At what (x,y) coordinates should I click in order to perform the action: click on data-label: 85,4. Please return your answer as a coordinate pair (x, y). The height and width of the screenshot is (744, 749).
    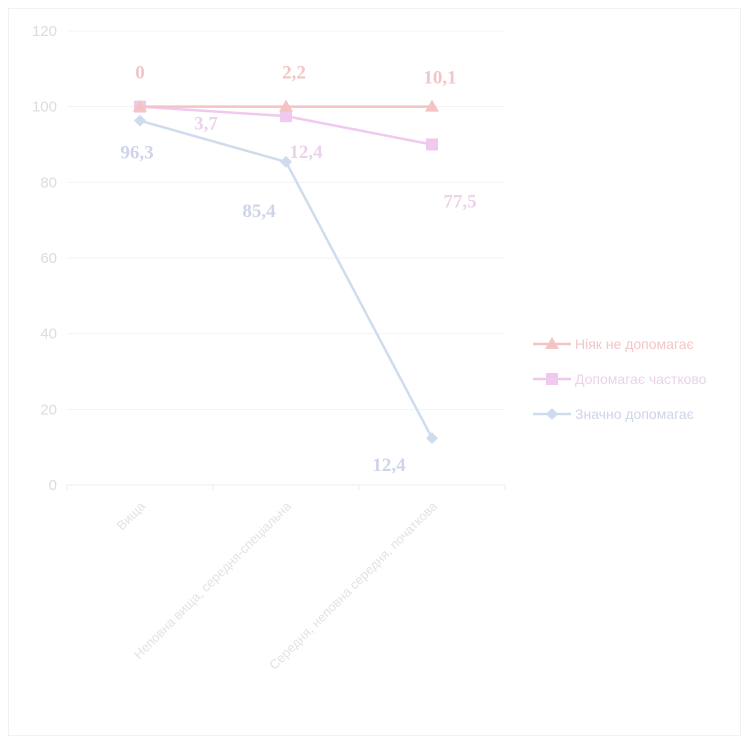
    Looking at the image, I should click on (259, 211).